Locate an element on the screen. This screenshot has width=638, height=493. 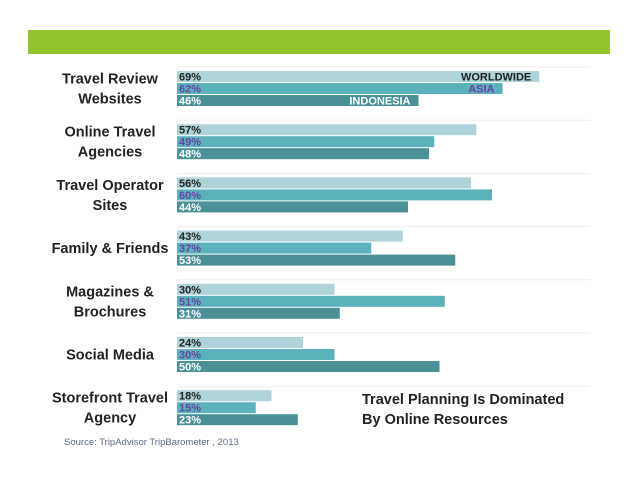
legend-label-asia: ASIA is located at coordinates (481, 90).